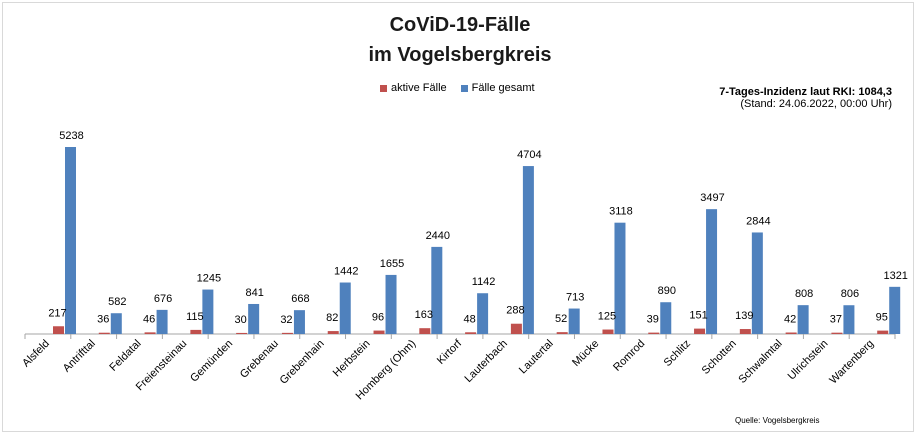 This screenshot has width=920, height=438. Describe the element at coordinates (424, 315) in the screenshot. I see `data-label-active: 163` at that location.